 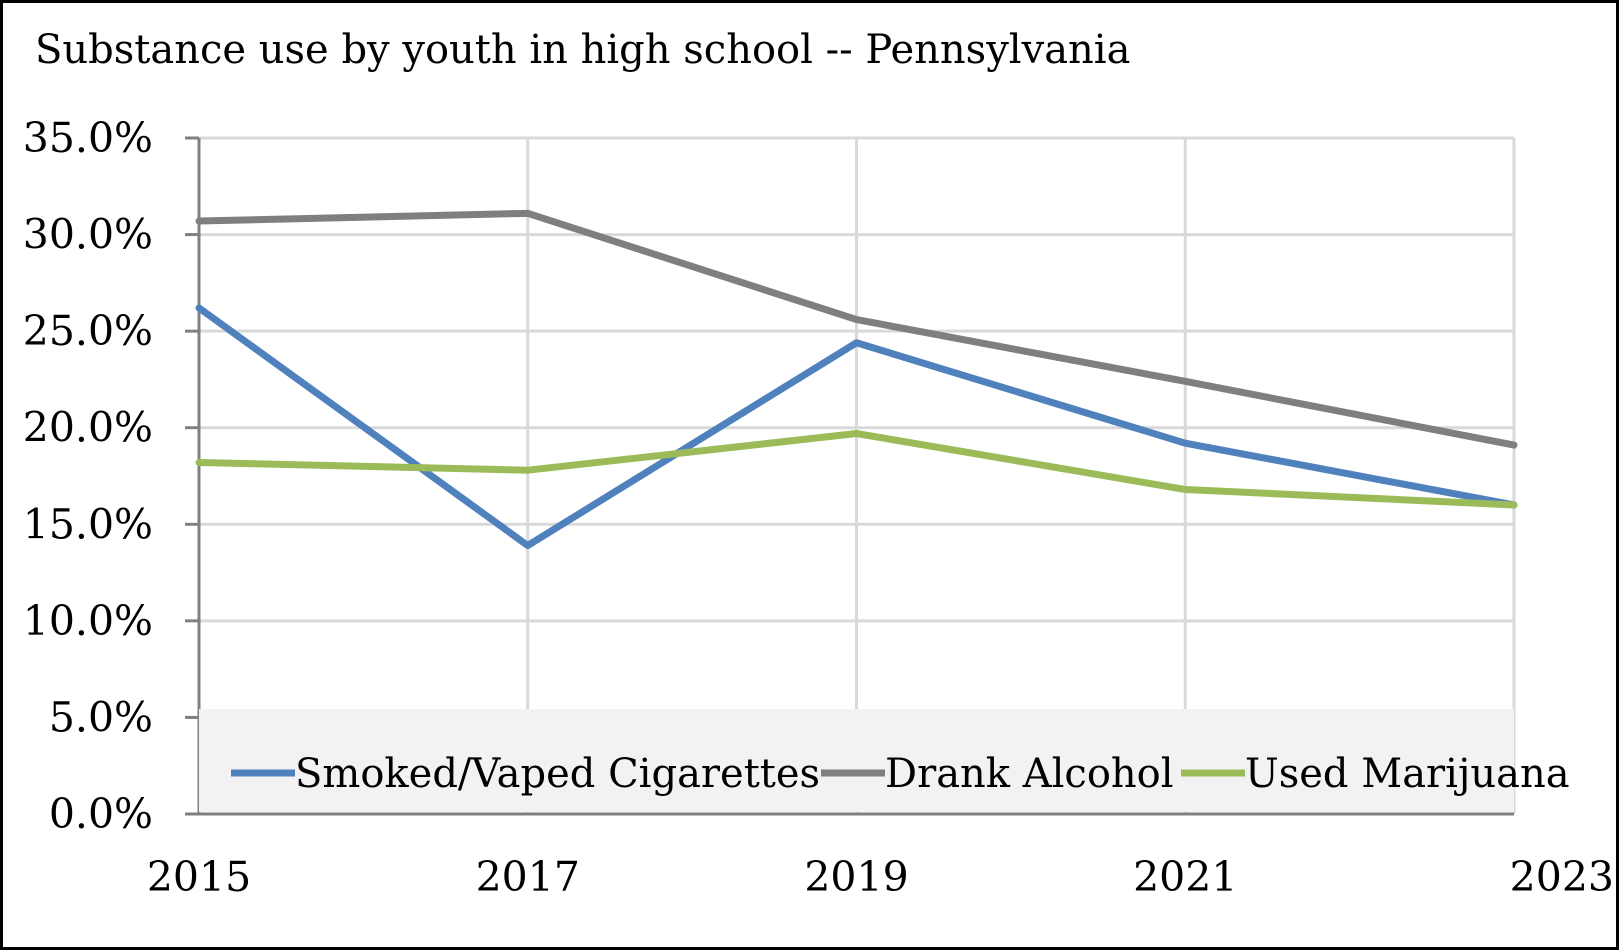 What do you see at coordinates (88, 428) in the screenshot?
I see `y-tick-label: 20.0%` at bounding box center [88, 428].